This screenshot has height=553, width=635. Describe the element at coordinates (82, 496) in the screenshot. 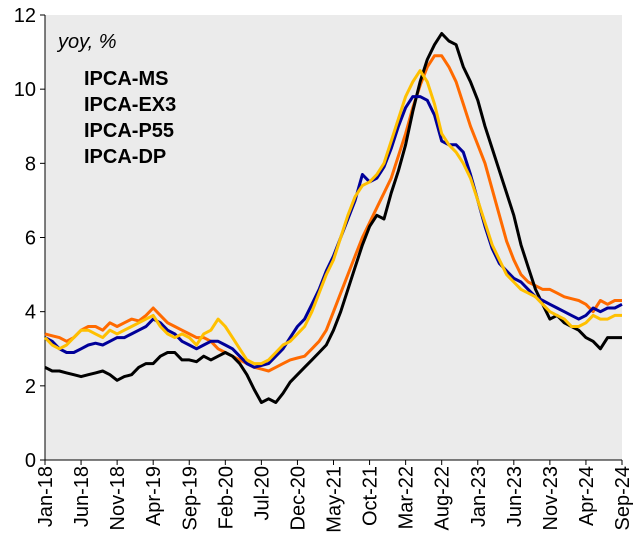

I see `x-tick-label: Jun-18` at that location.